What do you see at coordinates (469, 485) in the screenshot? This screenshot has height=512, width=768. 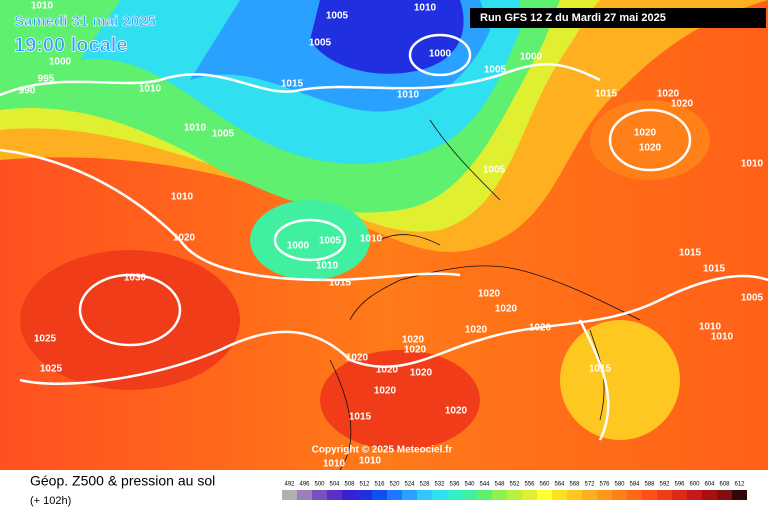 I see `scale-label: 540` at bounding box center [469, 485].